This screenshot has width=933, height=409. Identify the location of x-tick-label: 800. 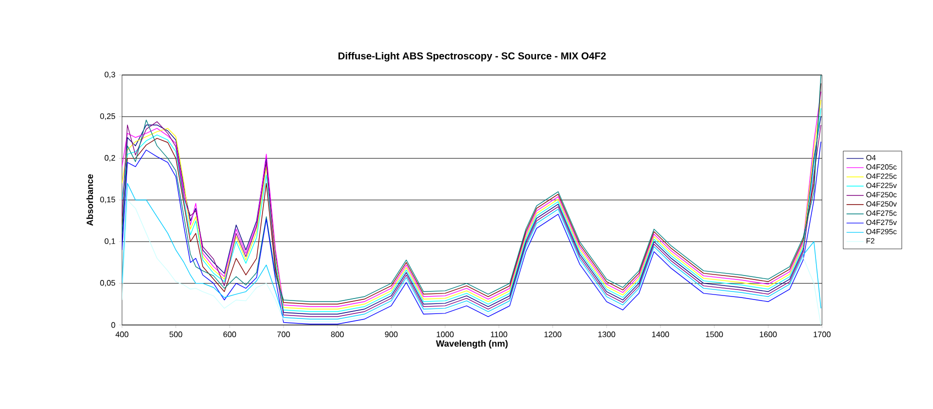
(337, 335).